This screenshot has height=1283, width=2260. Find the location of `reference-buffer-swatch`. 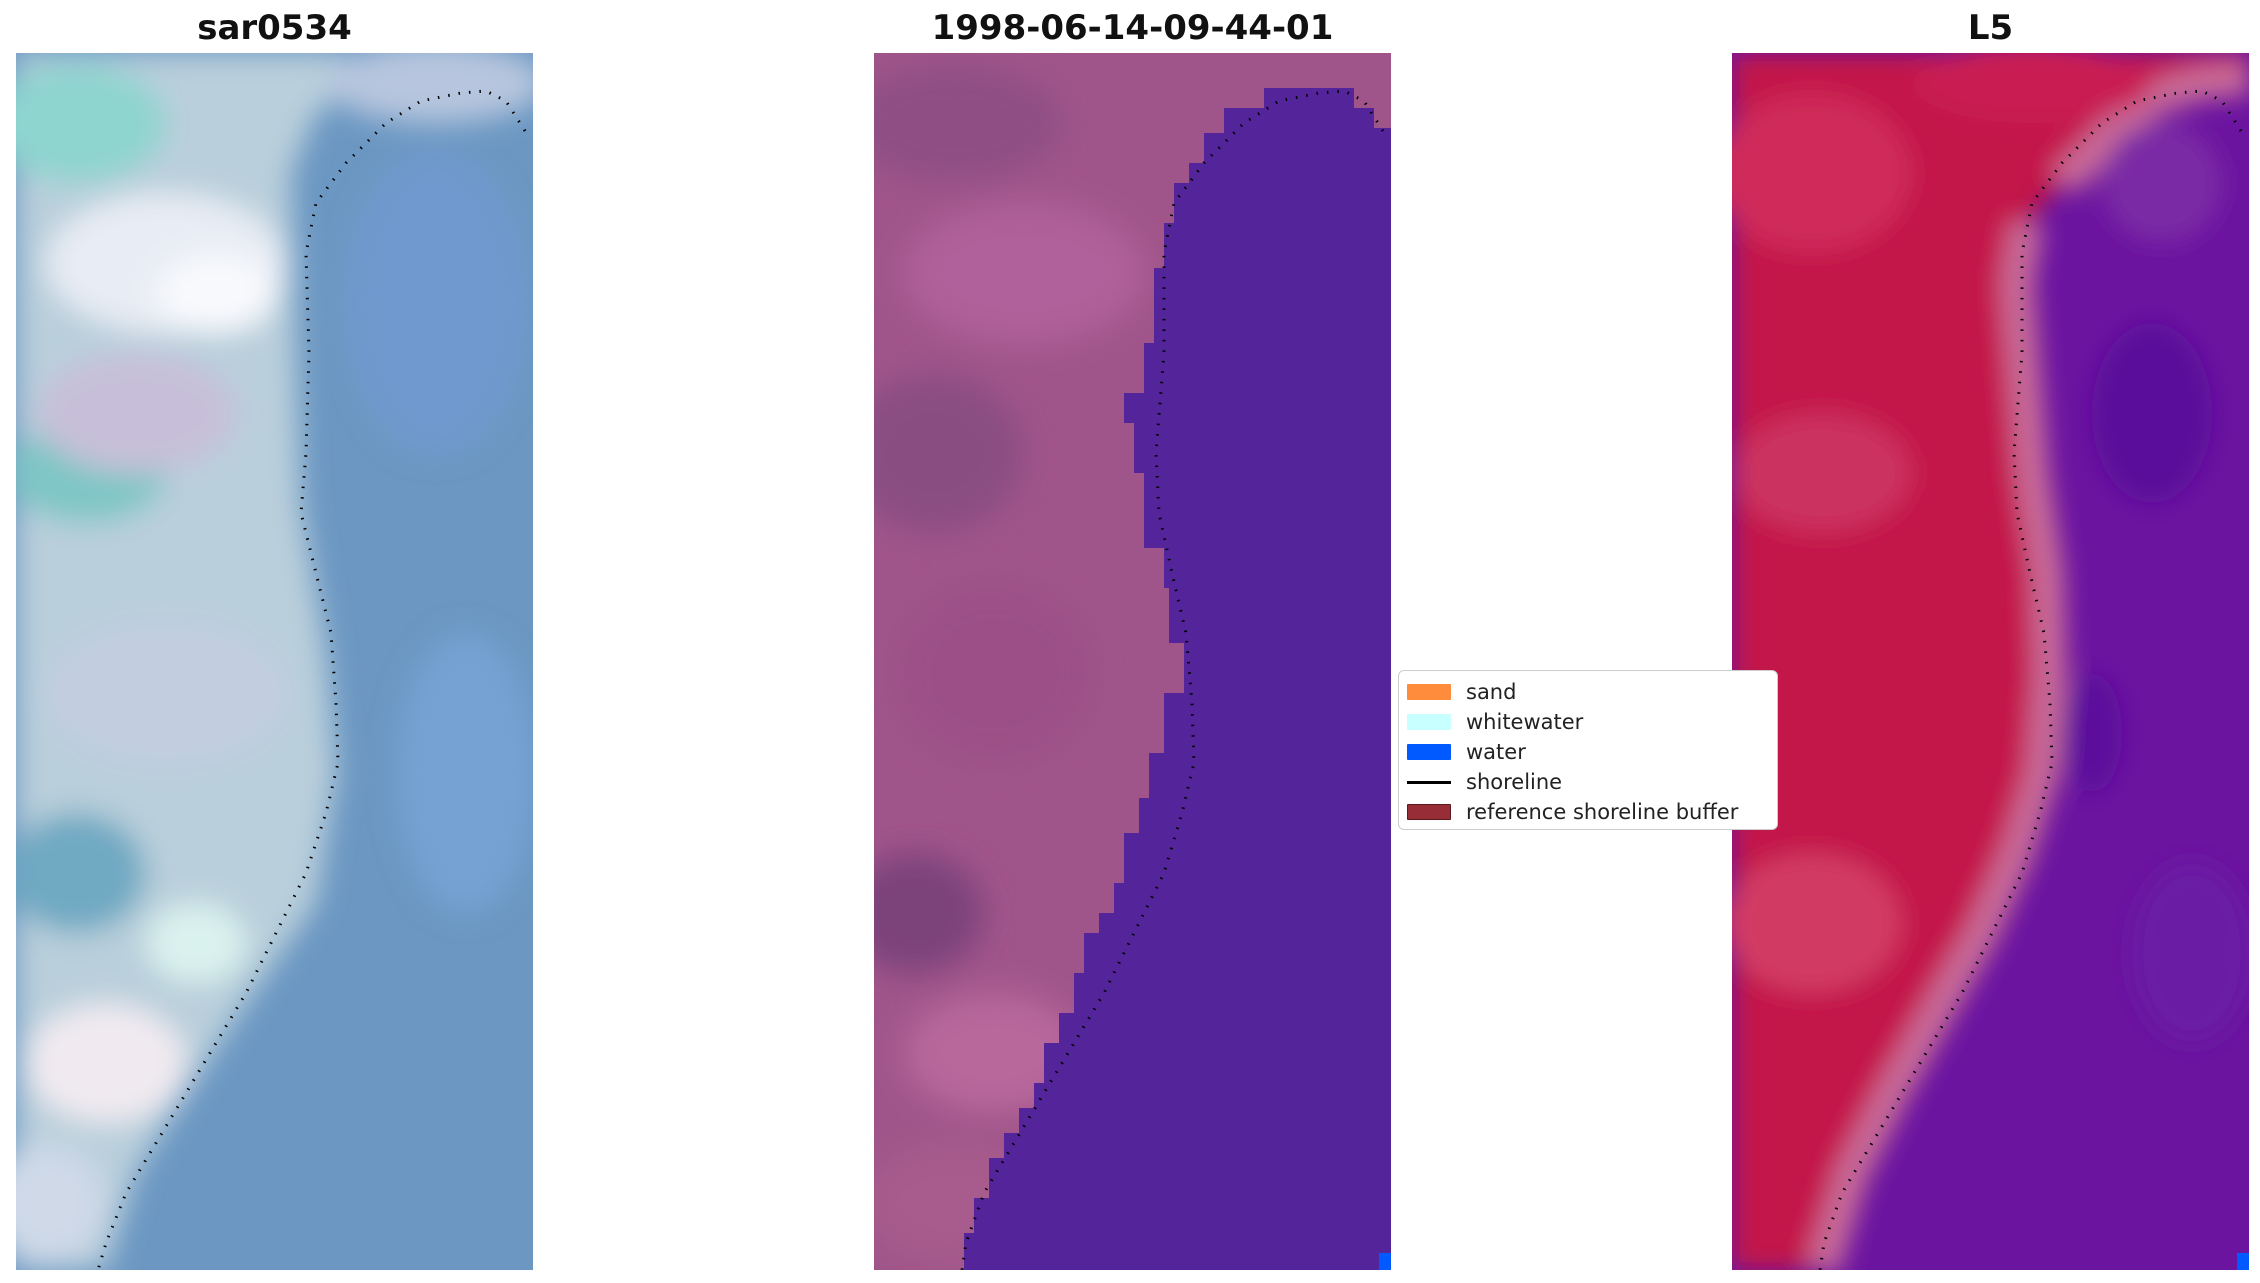

reference-buffer-swatch is located at coordinates (1429, 812).